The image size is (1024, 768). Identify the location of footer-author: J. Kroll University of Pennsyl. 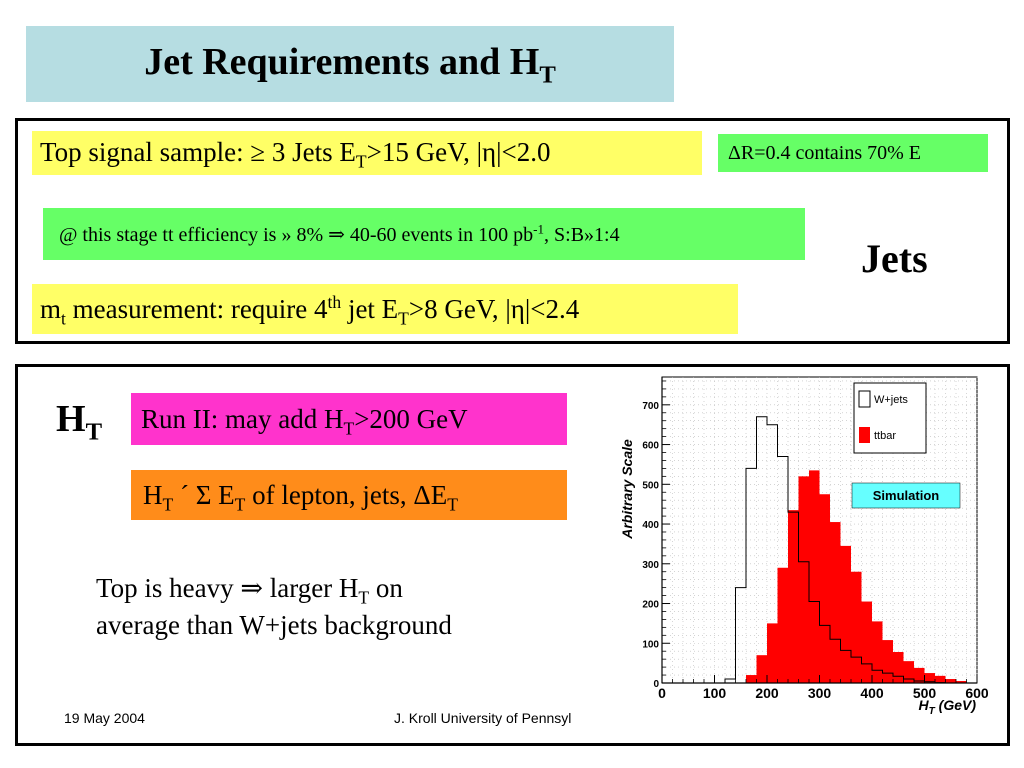
(483, 718).